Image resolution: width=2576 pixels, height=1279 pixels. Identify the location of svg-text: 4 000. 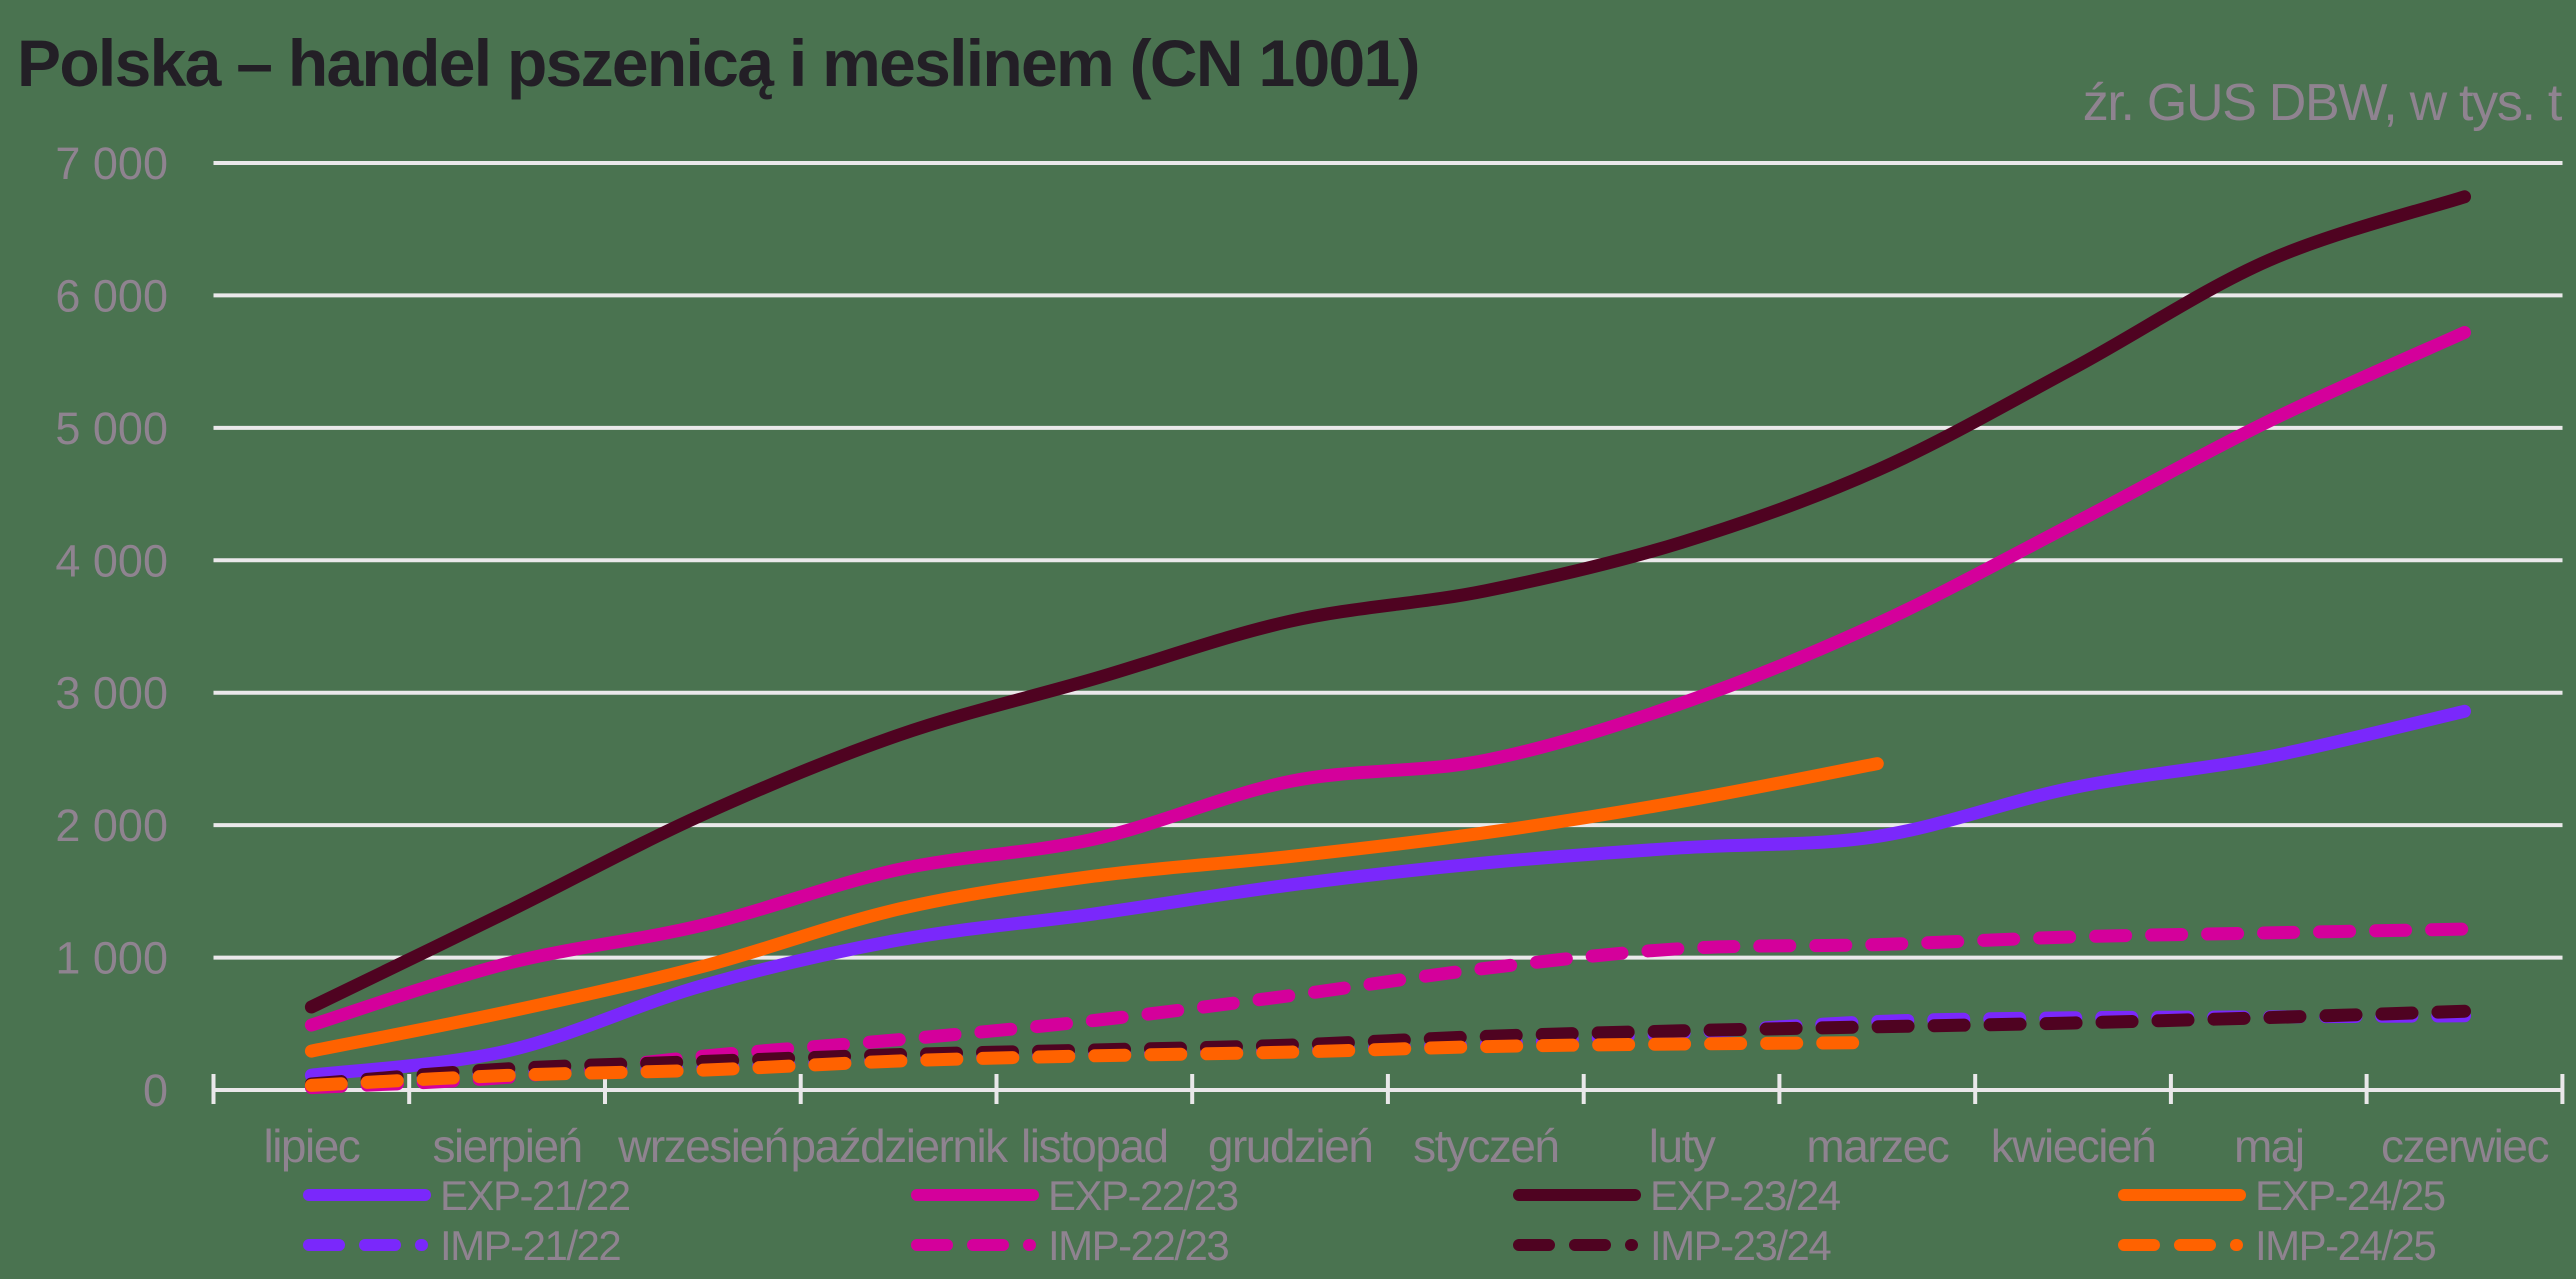
(111, 560).